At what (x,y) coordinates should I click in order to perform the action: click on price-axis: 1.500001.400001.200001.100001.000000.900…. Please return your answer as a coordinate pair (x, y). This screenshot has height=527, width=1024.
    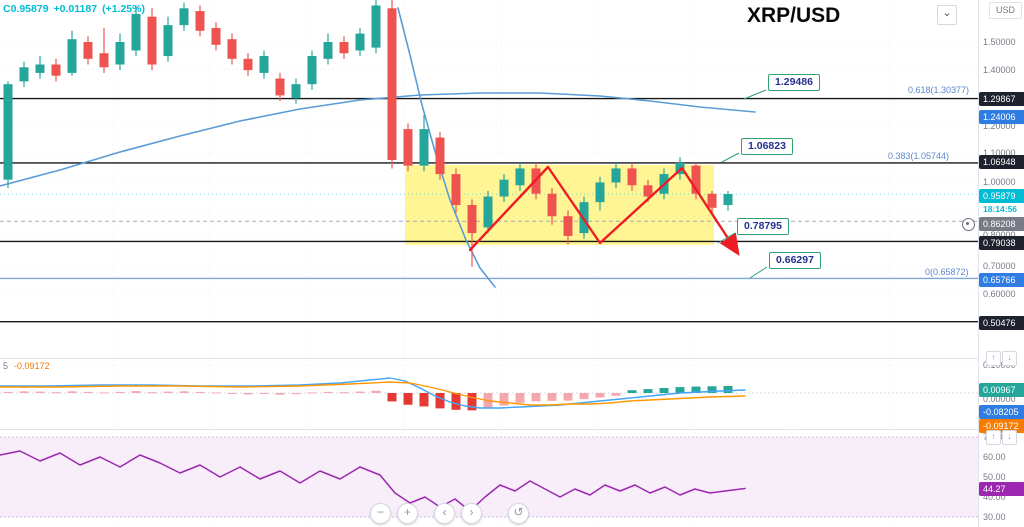
    Looking at the image, I should click on (1001, 263).